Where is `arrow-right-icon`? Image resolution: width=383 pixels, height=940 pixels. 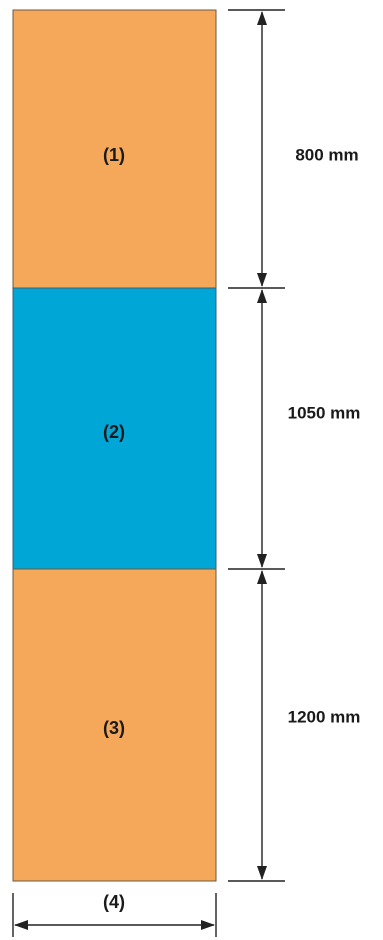 arrow-right-icon is located at coordinates (208, 925).